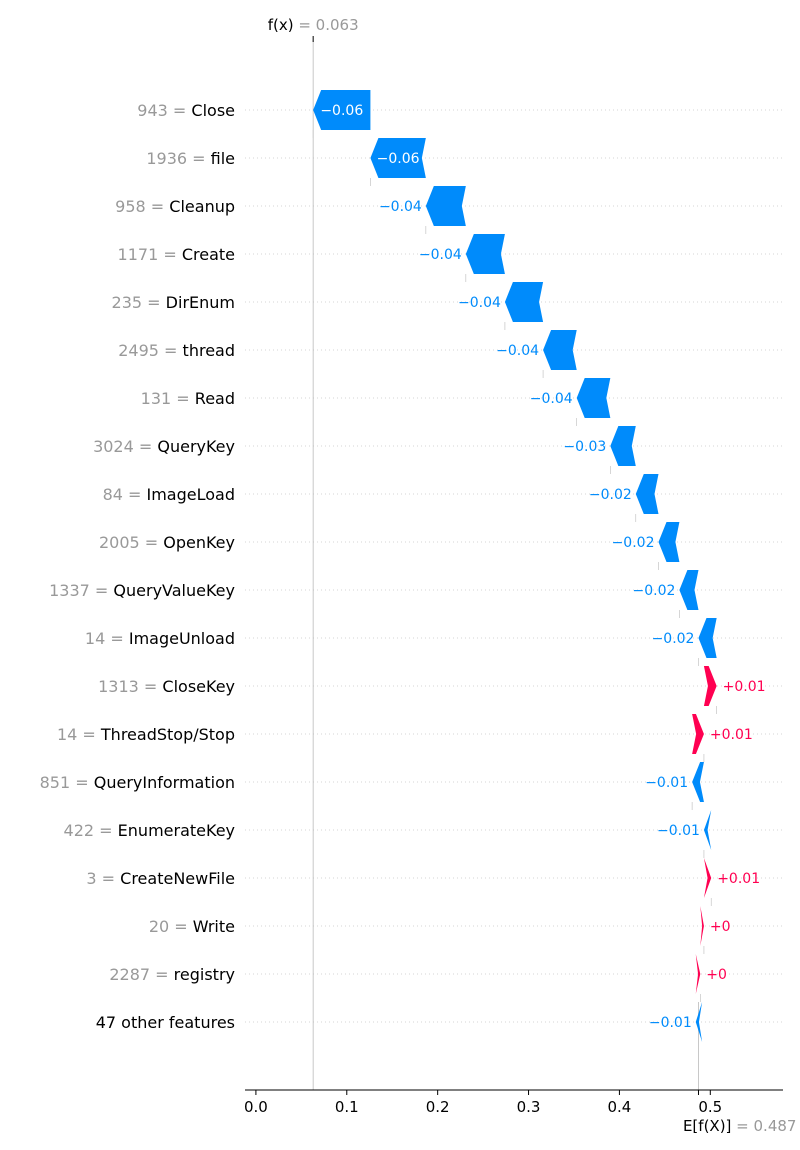  What do you see at coordinates (213, 110) in the screenshot?
I see `feature-name: Close` at bounding box center [213, 110].